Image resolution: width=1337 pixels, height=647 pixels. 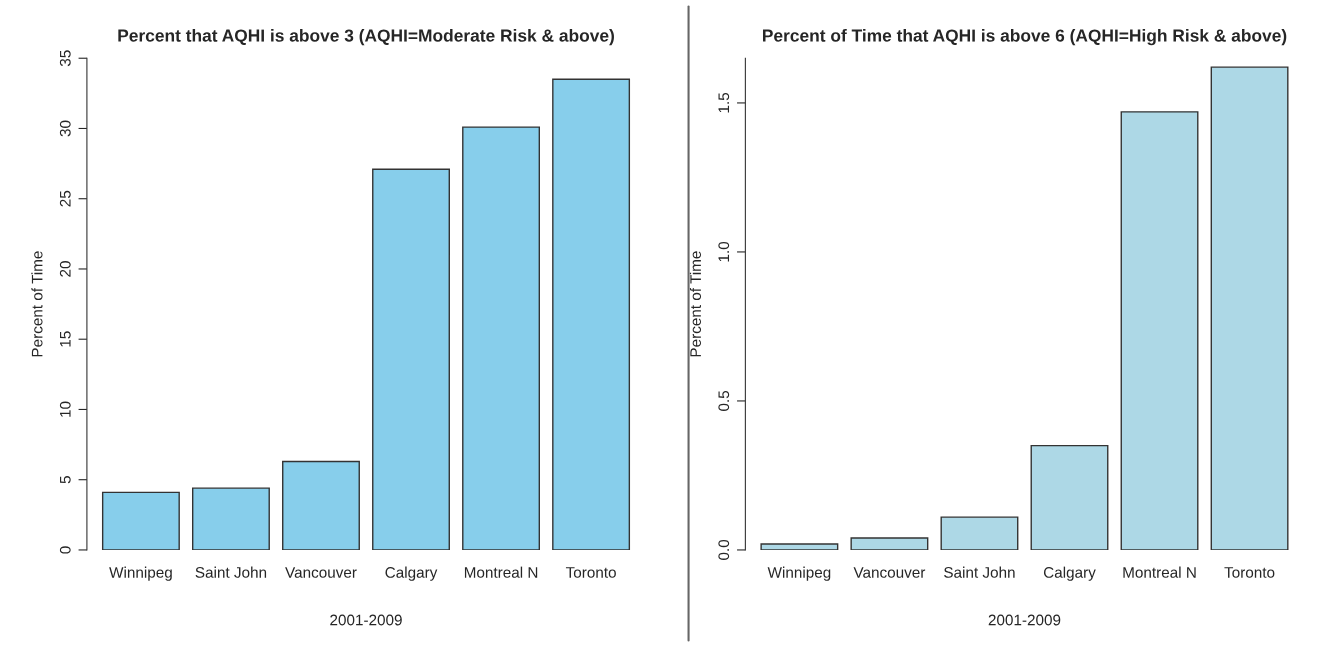 What do you see at coordinates (65, 198) in the screenshot?
I see `y-tick-label: 25` at bounding box center [65, 198].